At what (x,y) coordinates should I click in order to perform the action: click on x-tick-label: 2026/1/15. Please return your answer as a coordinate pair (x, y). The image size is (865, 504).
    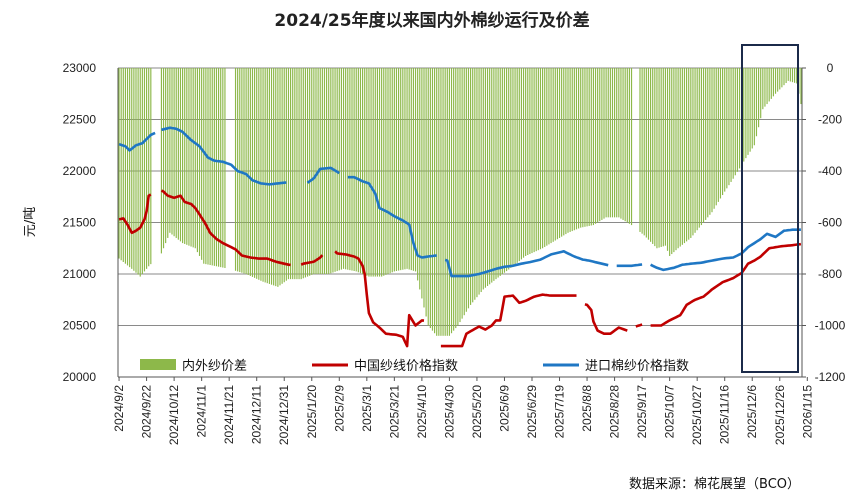
    Looking at the image, I should click on (807, 412).